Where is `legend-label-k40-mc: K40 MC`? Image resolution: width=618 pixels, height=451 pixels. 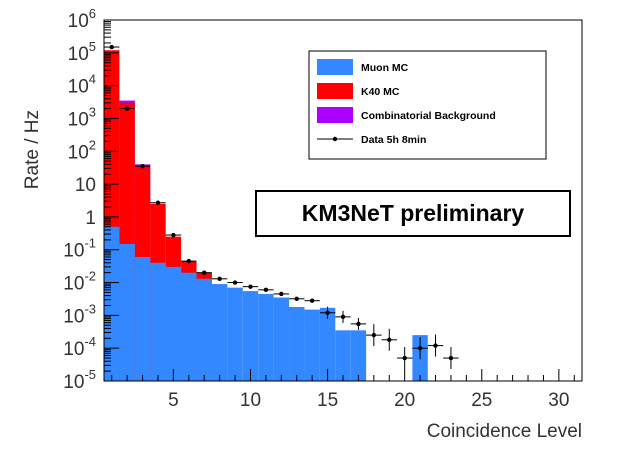
legend-label-k40-mc: K40 MC is located at coordinates (380, 92).